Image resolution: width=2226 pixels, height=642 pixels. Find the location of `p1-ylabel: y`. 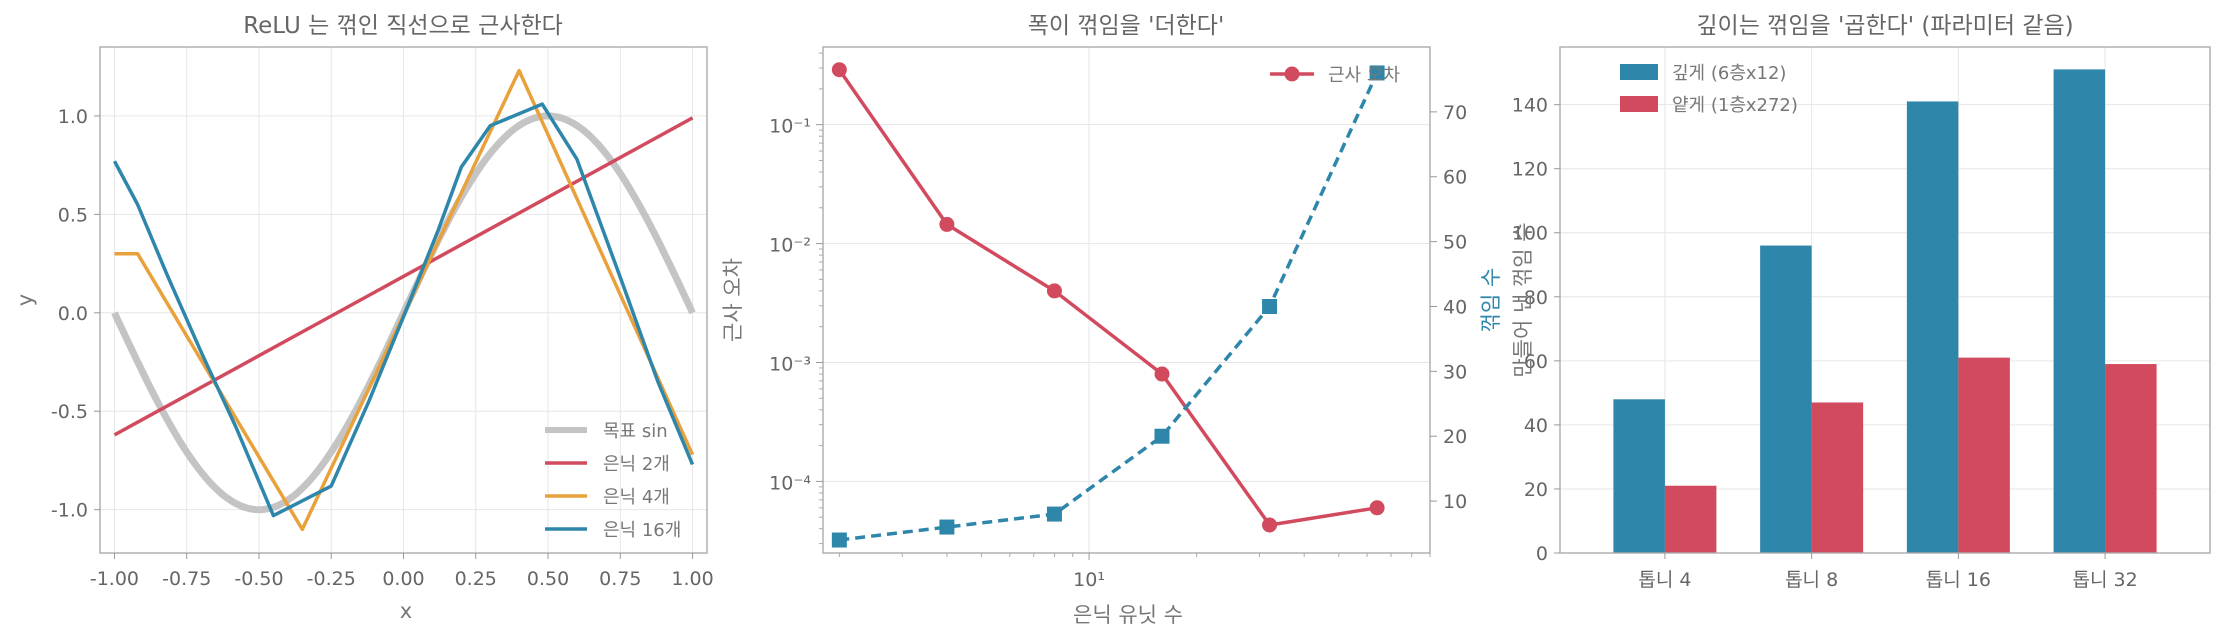

p1-ylabel: y is located at coordinates (25, 300).